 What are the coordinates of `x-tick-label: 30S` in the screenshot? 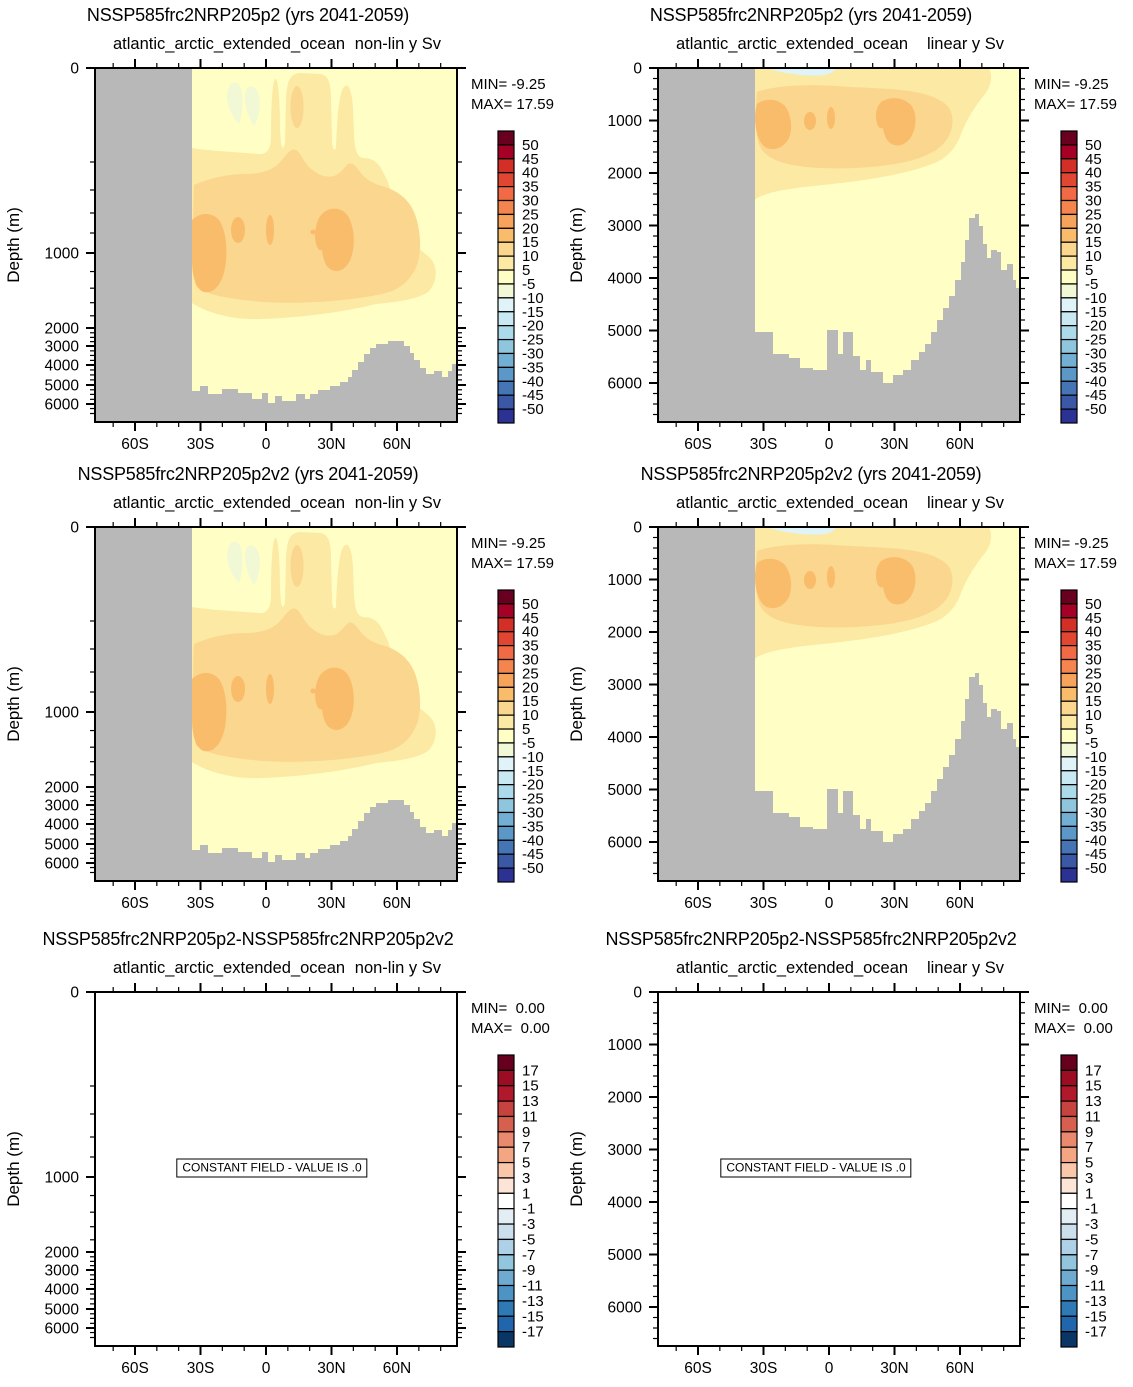 It's located at (201, 444).